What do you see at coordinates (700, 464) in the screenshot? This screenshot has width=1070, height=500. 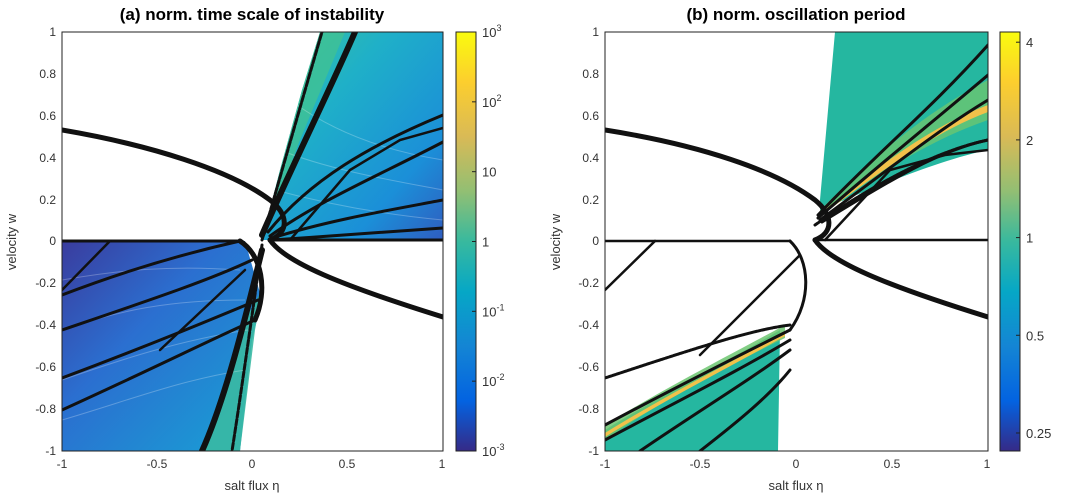 I see `panel-b-xtick: -0.5` at bounding box center [700, 464].